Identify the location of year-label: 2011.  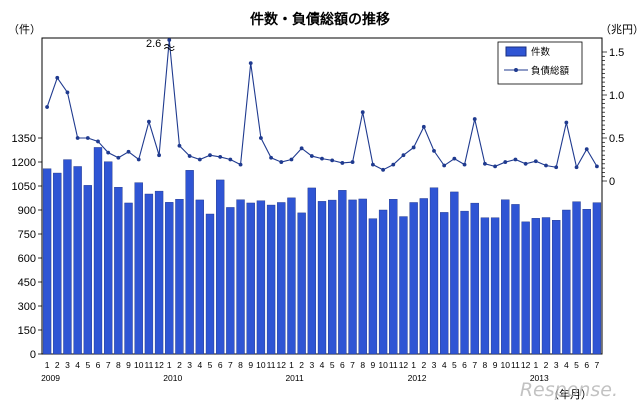
(294, 378).